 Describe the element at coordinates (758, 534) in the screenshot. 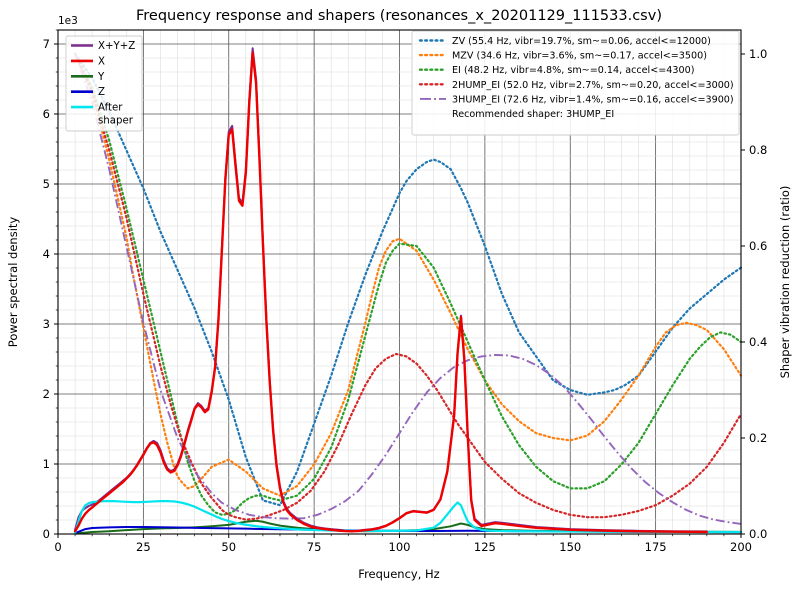

I see `y2-tick-label: 0.0` at that location.